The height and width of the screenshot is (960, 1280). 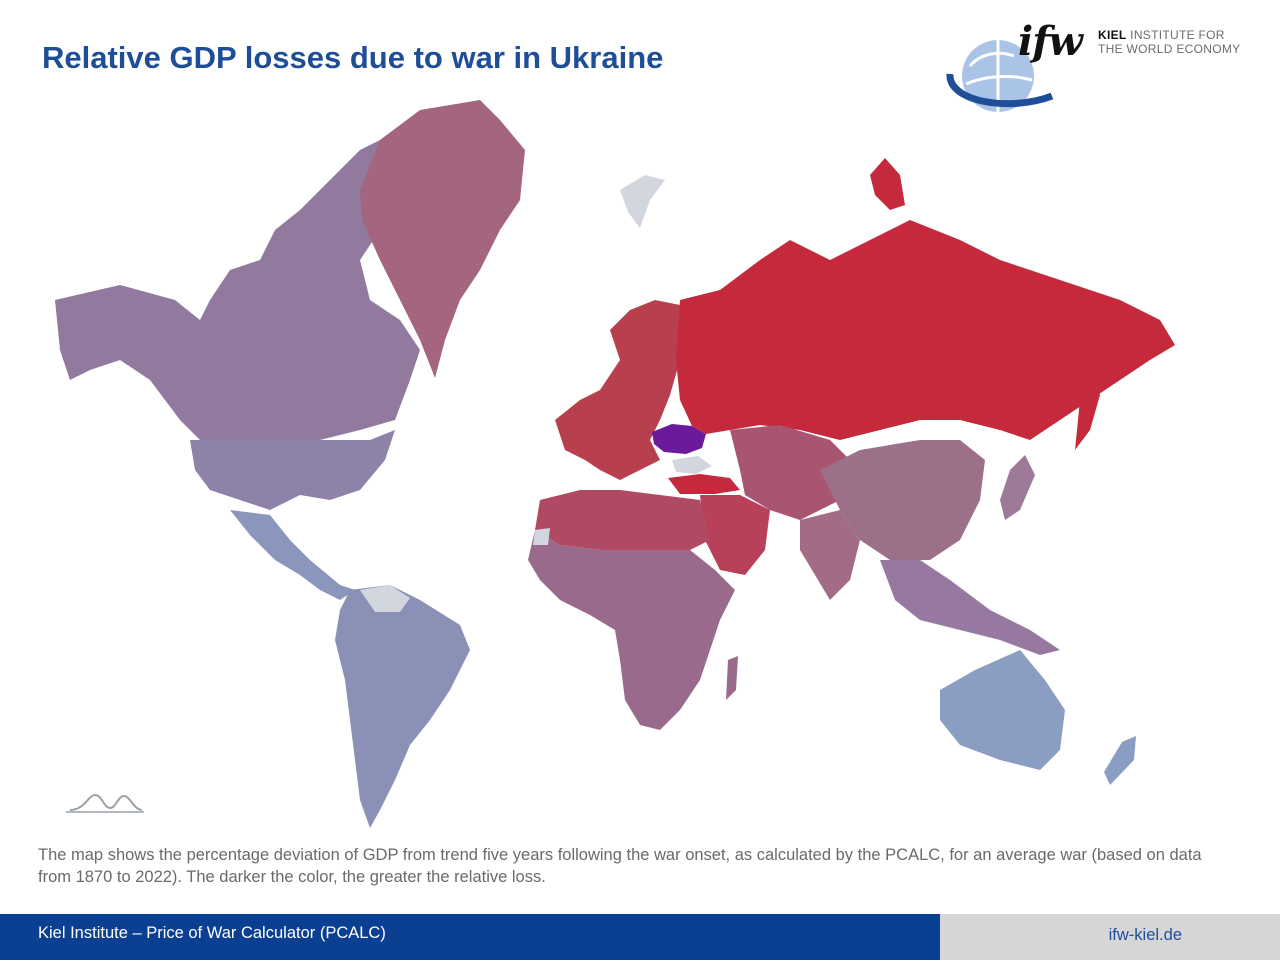 What do you see at coordinates (1175, 35) in the screenshot?
I see `logo-line1: INSTITUTE FOR` at bounding box center [1175, 35].